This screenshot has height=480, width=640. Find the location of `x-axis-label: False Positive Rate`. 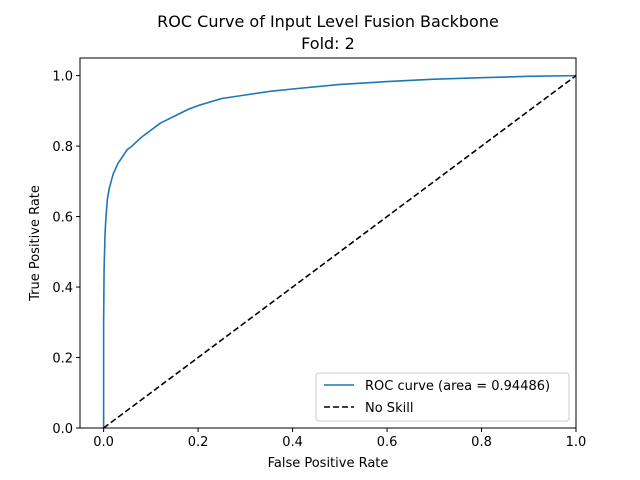

x-axis-label: False Positive Rate is located at coordinates (328, 463).